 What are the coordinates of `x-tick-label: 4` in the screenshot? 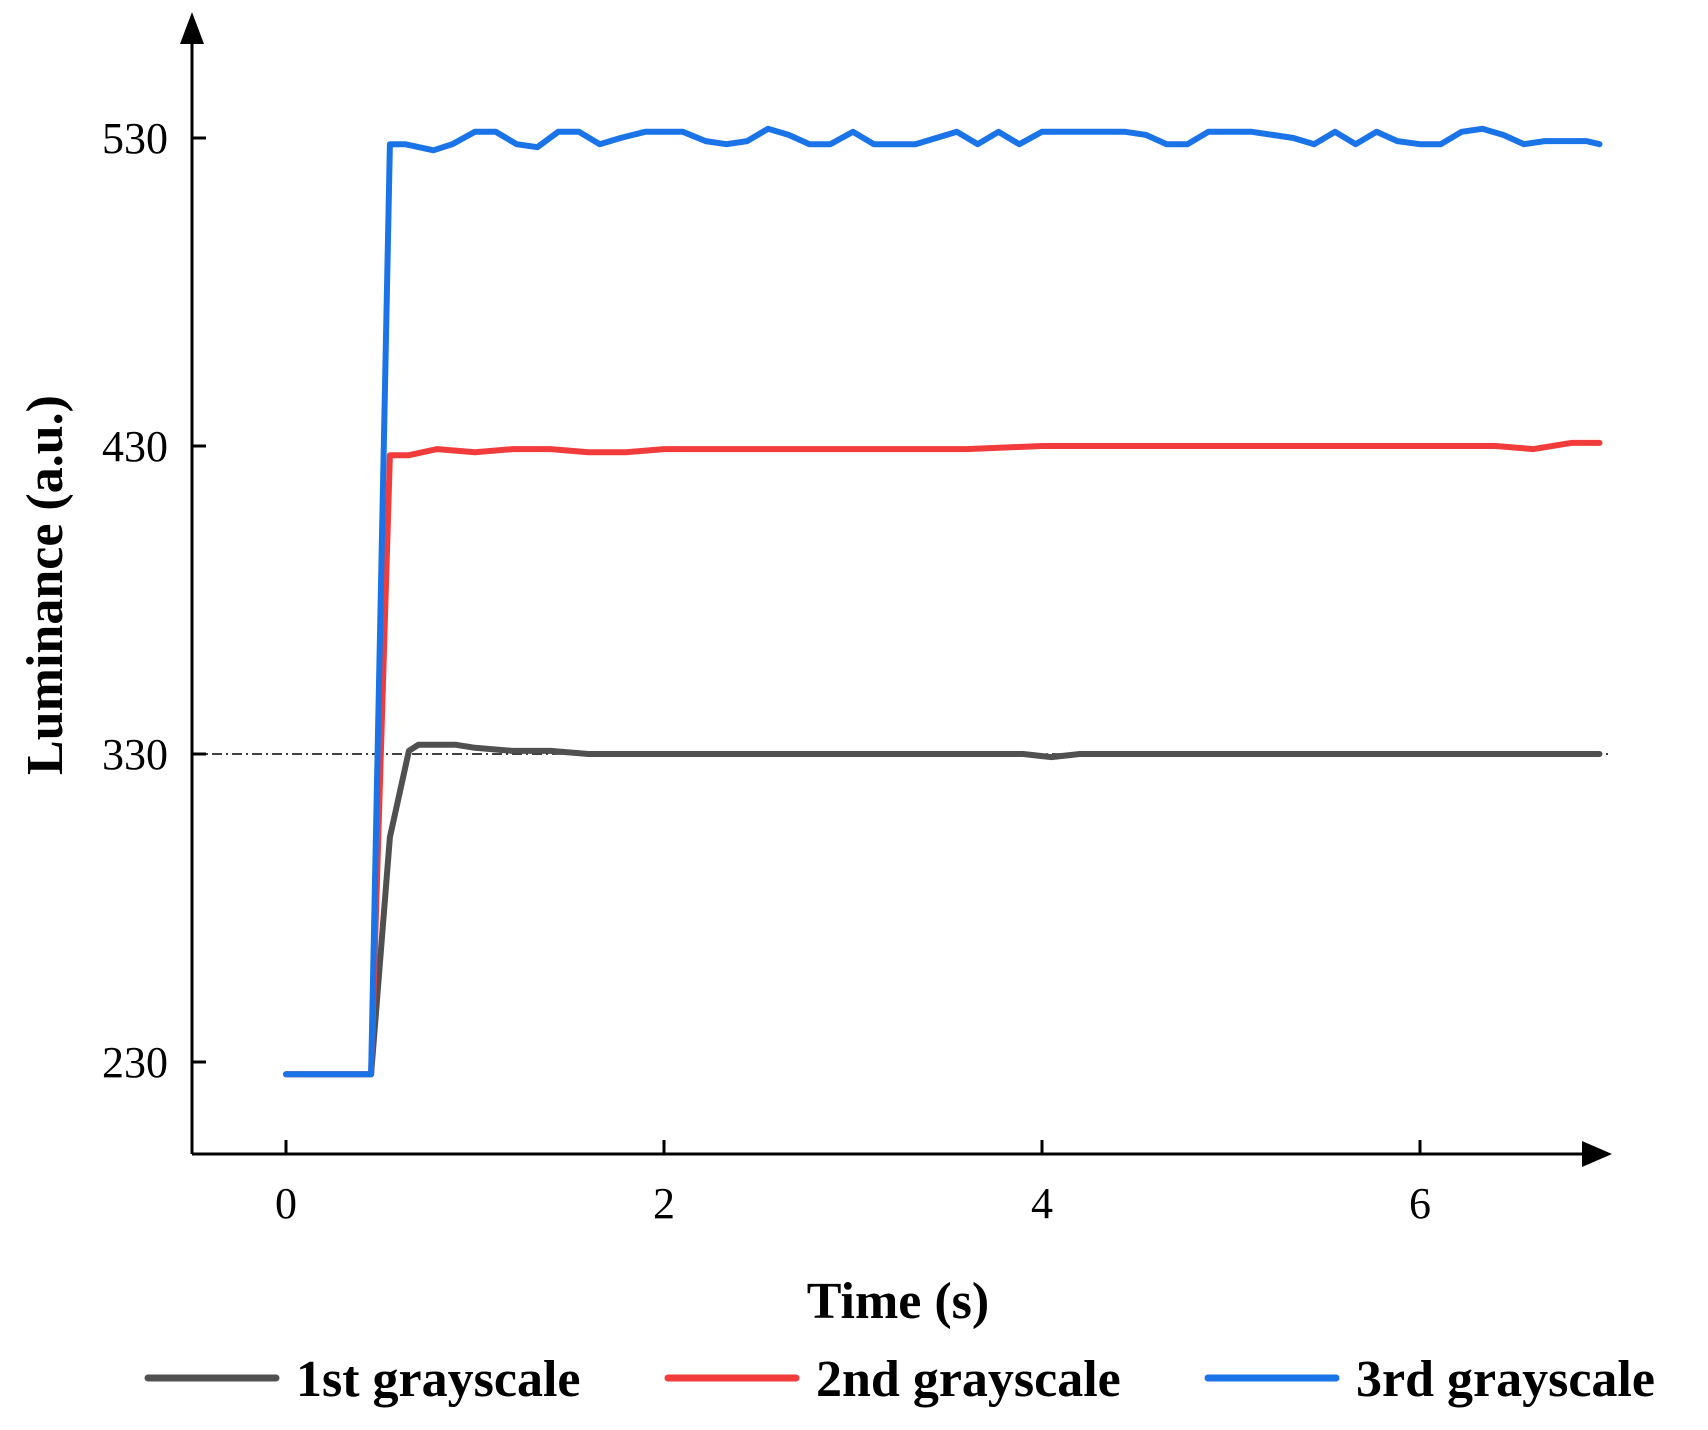 It's located at (1042, 1203).